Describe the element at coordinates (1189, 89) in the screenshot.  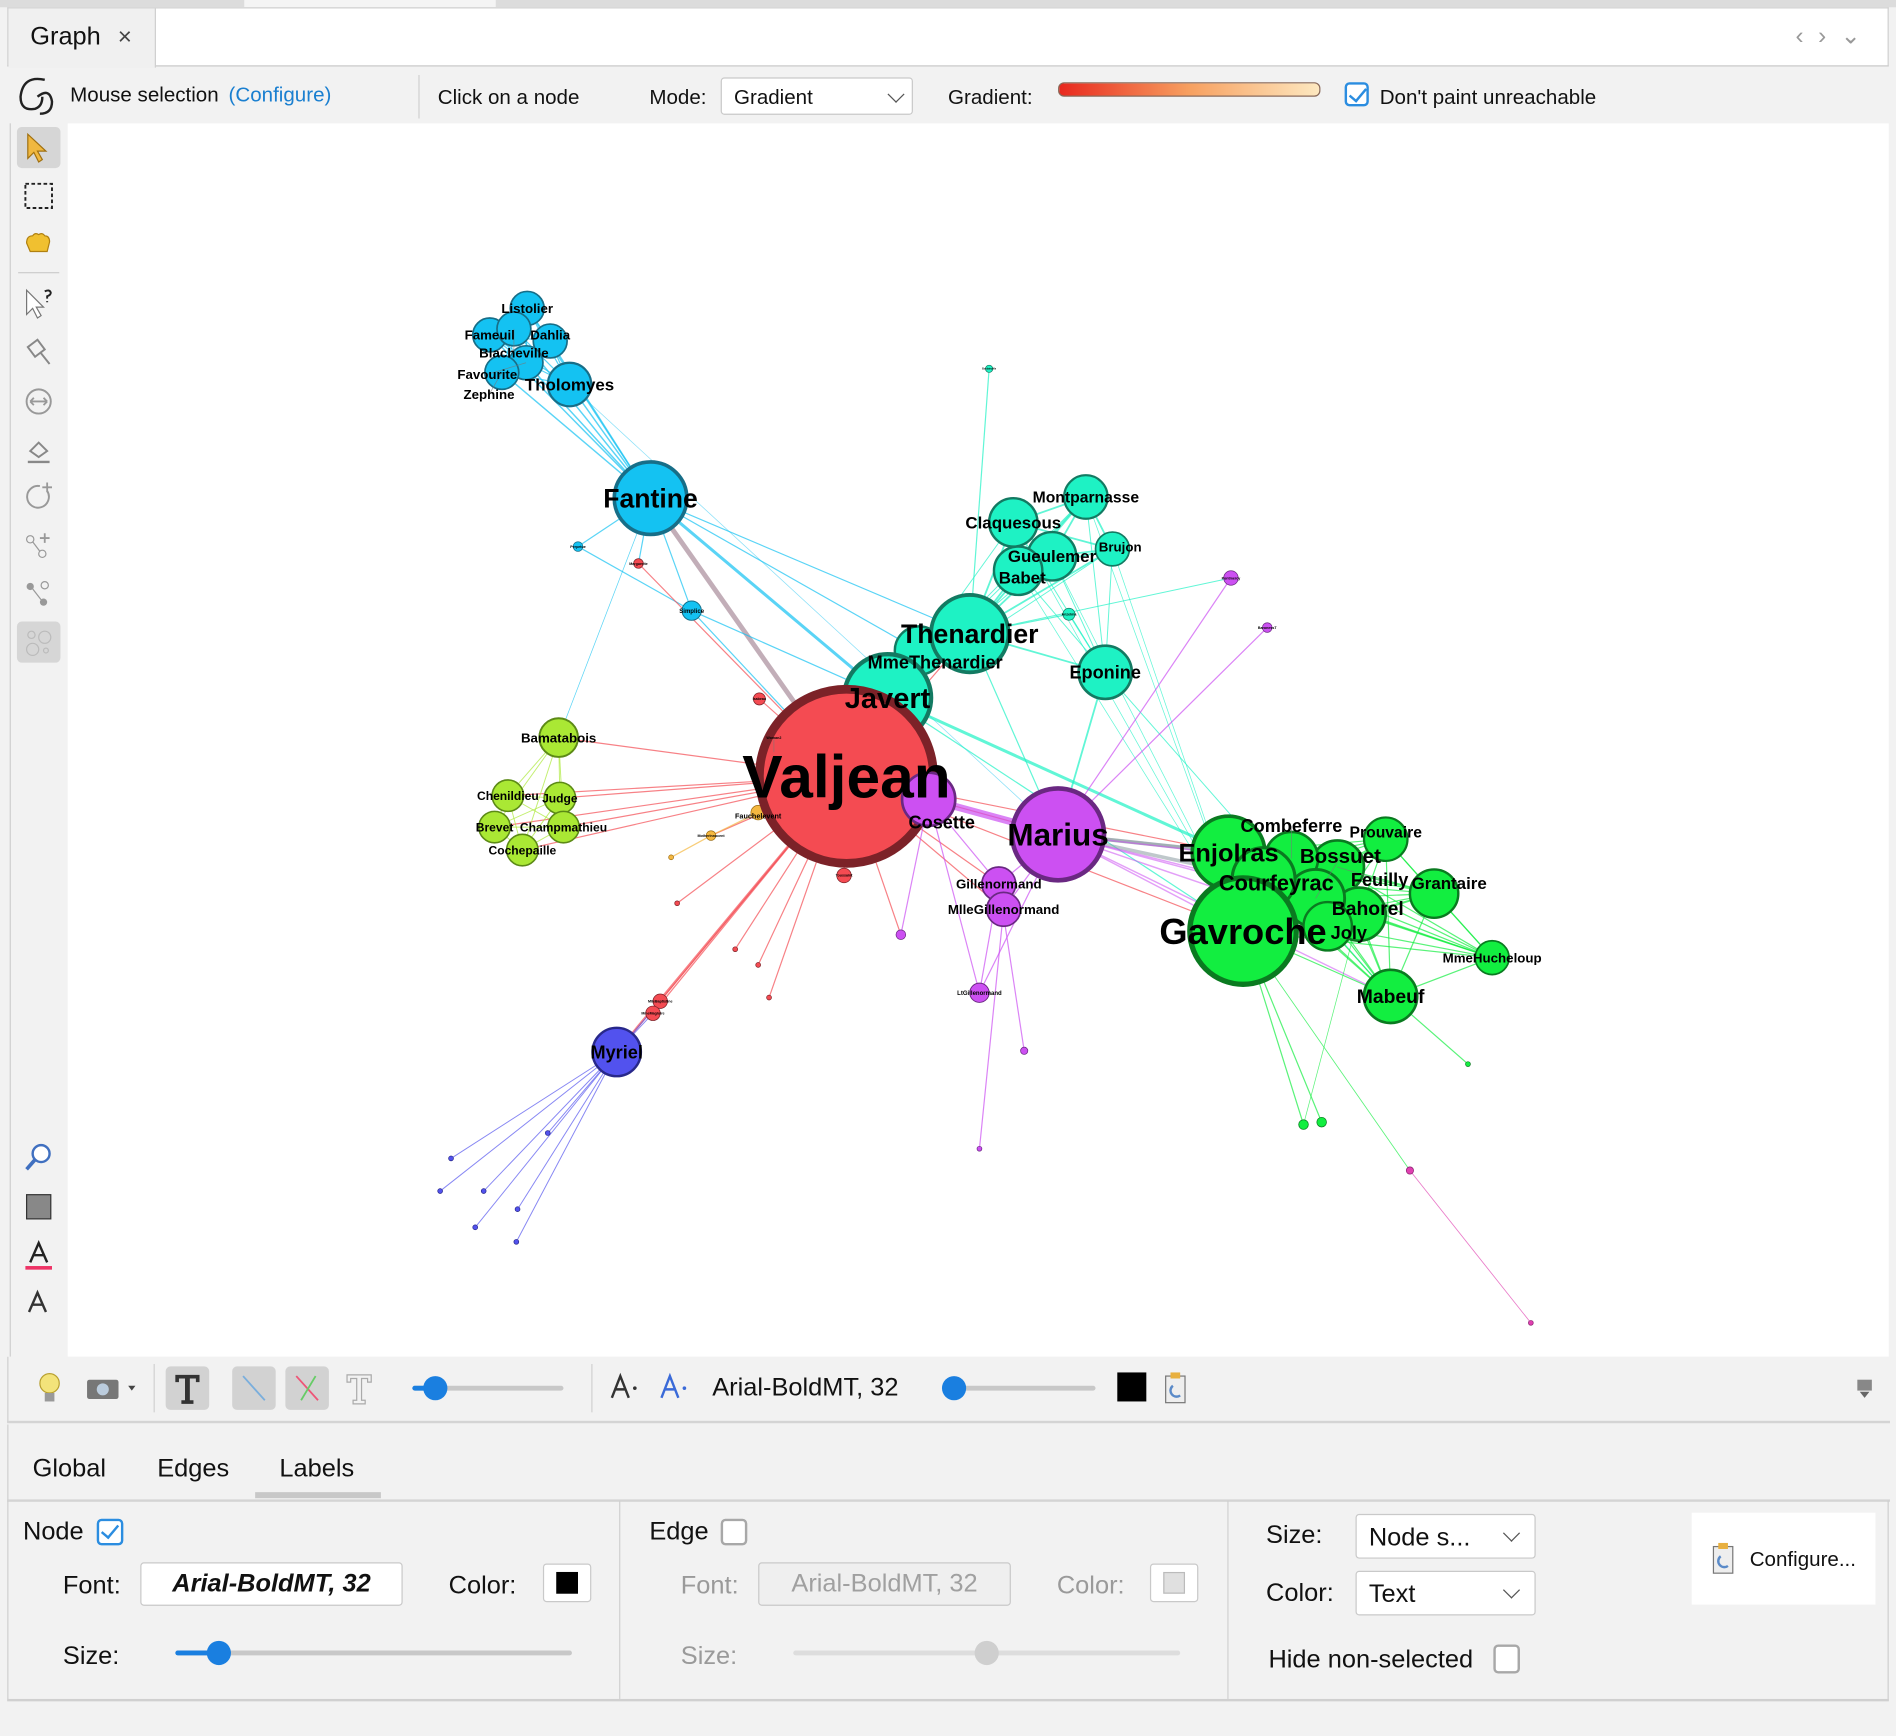
I see `gradient-picker` at that location.